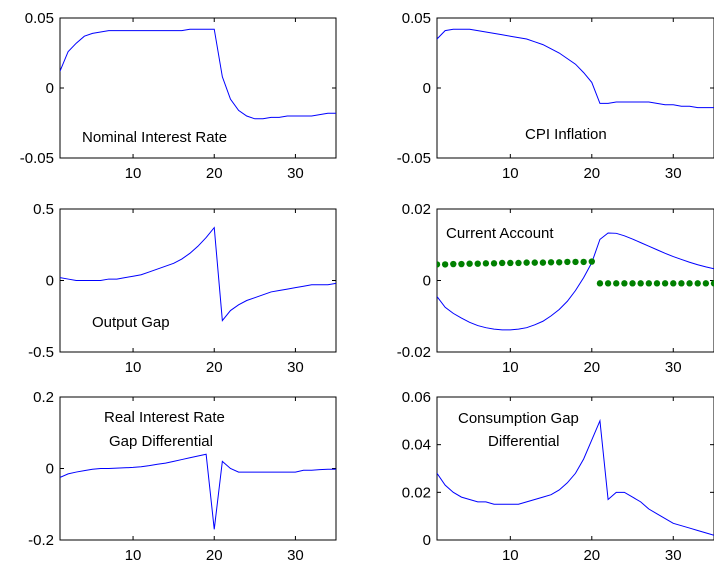 The height and width of the screenshot is (568, 714). What do you see at coordinates (43, 397) in the screenshot?
I see `y-tick-label: 0.2` at bounding box center [43, 397].